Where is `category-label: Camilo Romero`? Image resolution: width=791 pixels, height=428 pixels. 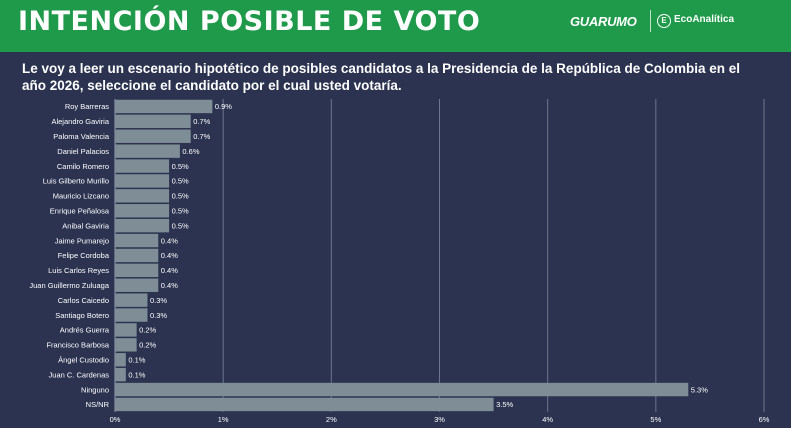
category-label: Camilo Romero is located at coordinates (83, 166).